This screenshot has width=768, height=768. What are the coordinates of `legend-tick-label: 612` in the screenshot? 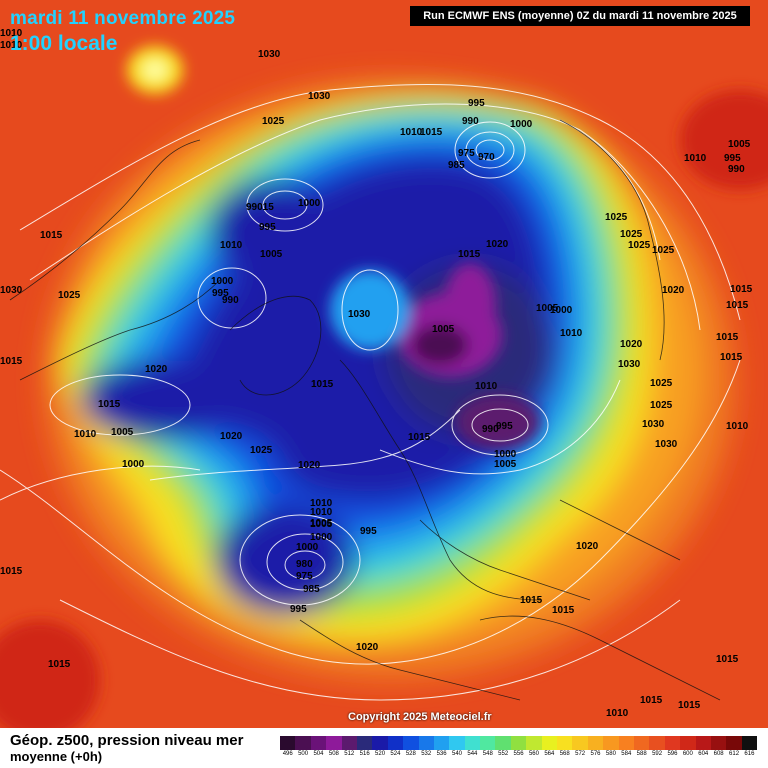 It's located at (734, 754).